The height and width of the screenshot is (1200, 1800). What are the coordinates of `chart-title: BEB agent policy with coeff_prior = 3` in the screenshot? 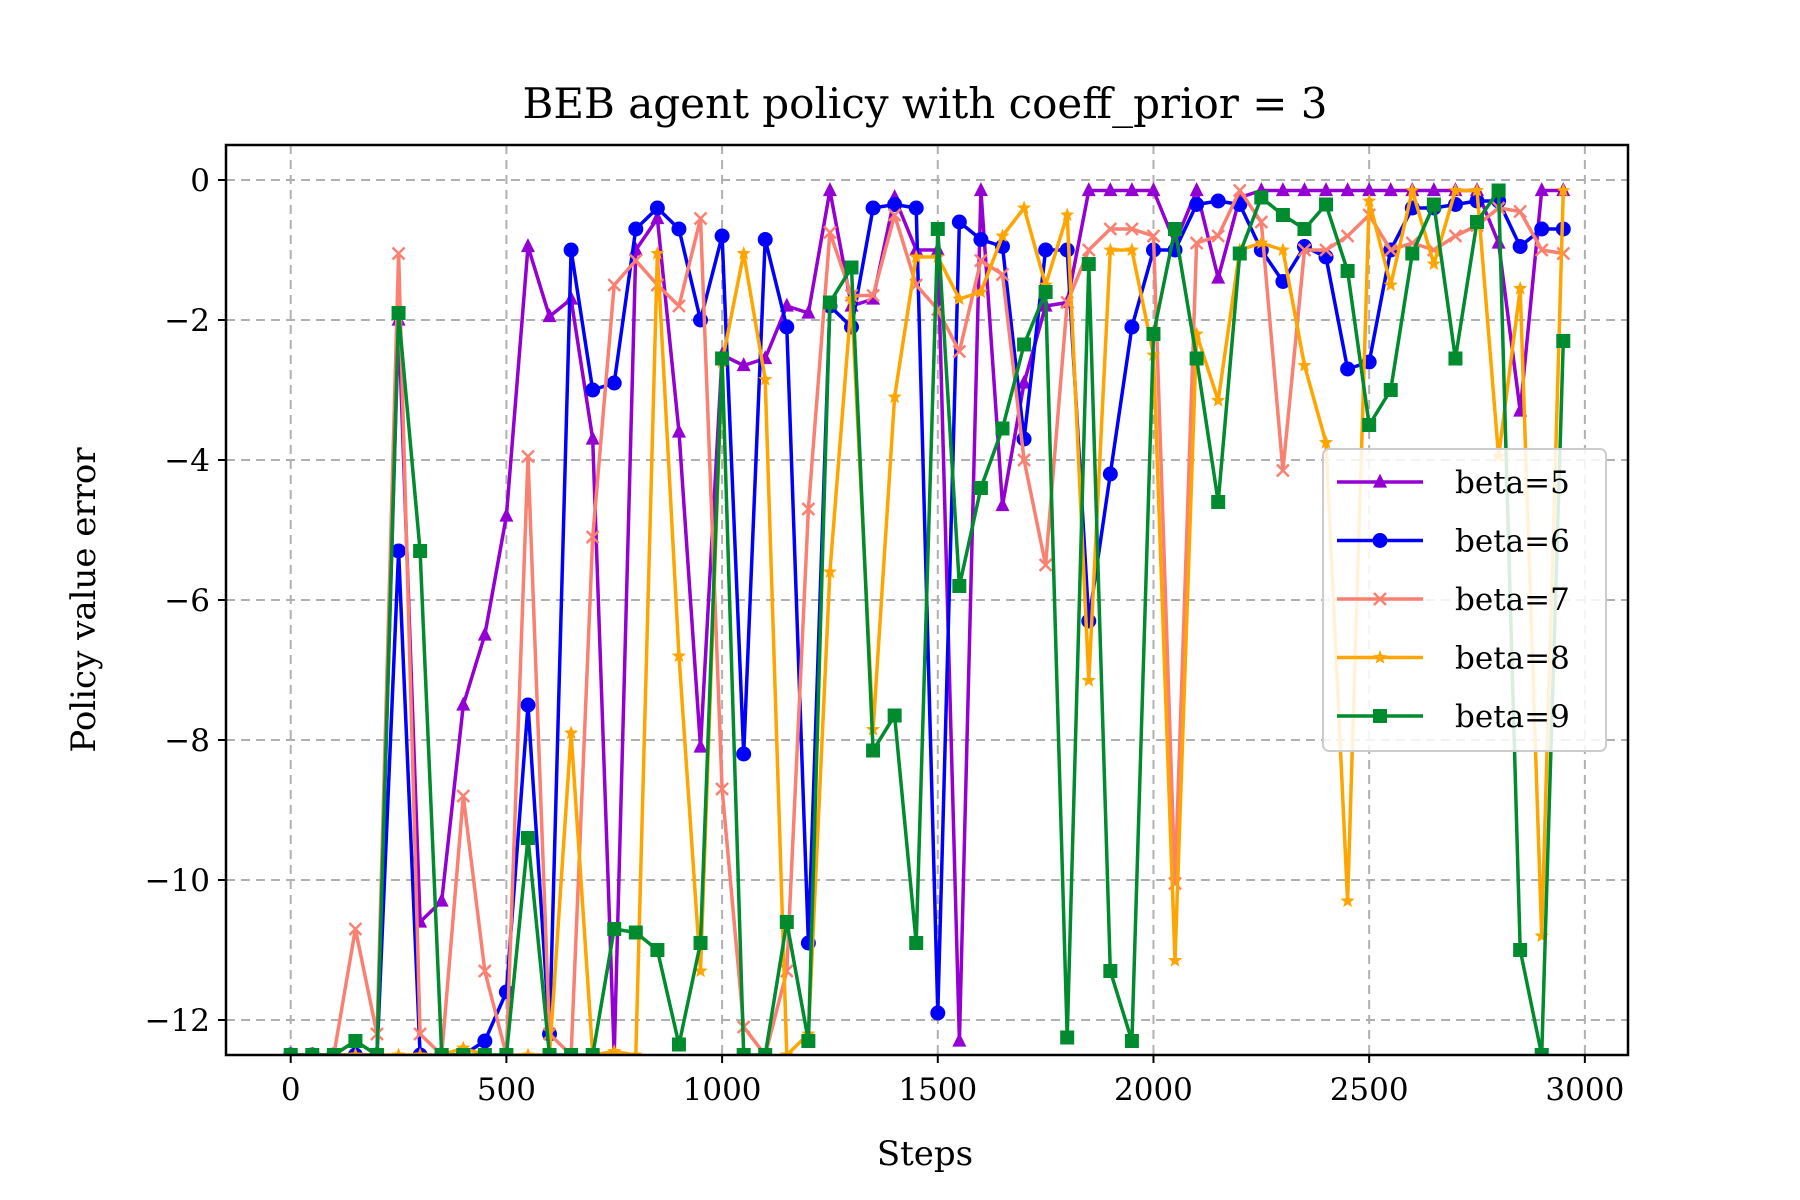 It's located at (925, 103).